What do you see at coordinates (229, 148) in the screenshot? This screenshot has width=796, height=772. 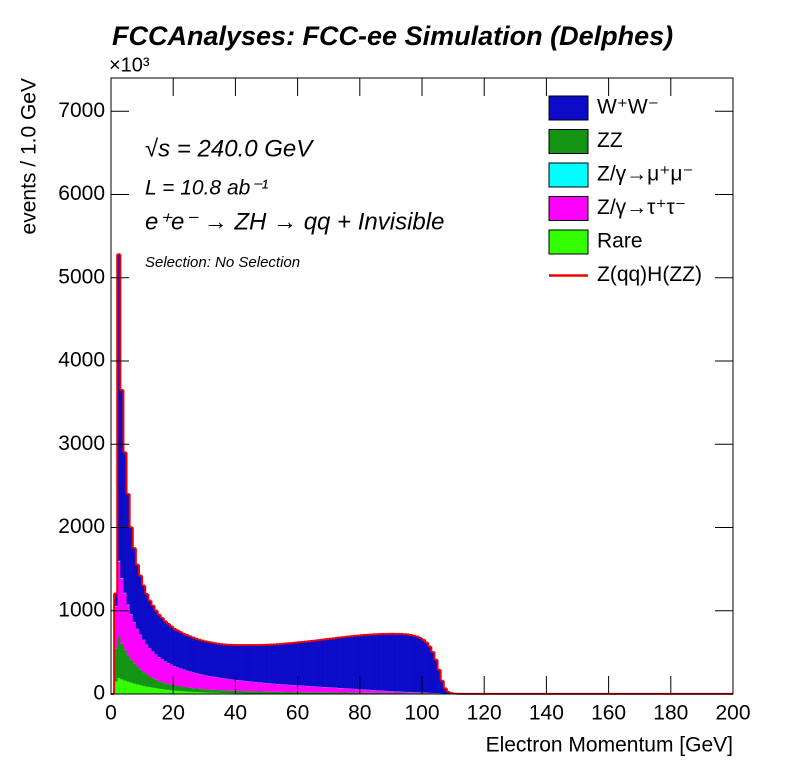 I see `annotation: √s = 240.0 GeV` at bounding box center [229, 148].